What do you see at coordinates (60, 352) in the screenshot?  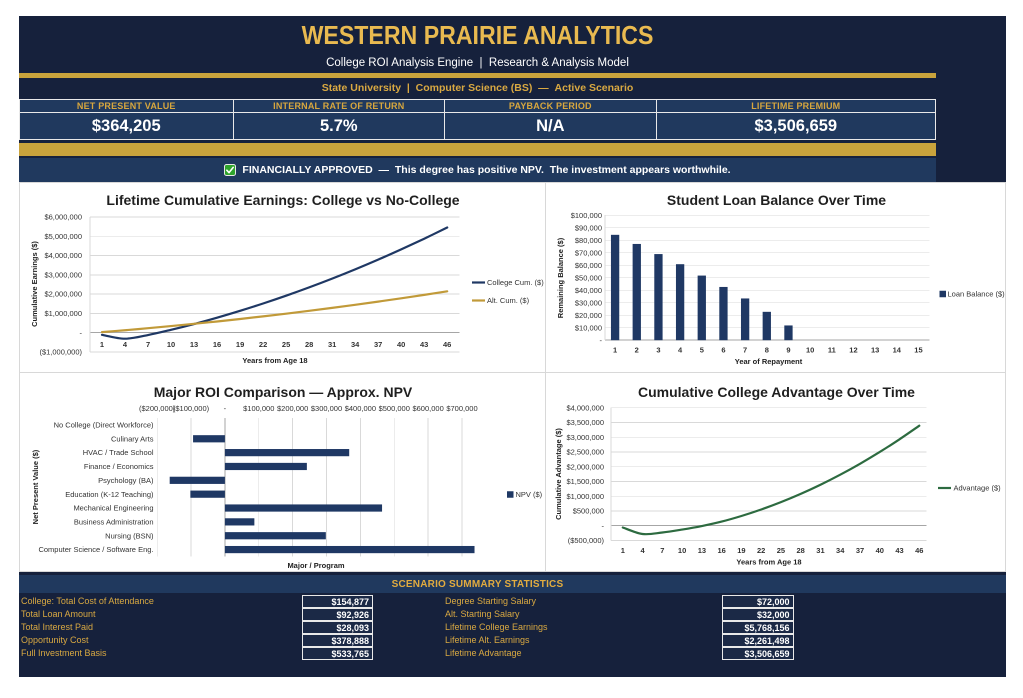 I see `svg-text: ($1,000,000)` at bounding box center [60, 352].